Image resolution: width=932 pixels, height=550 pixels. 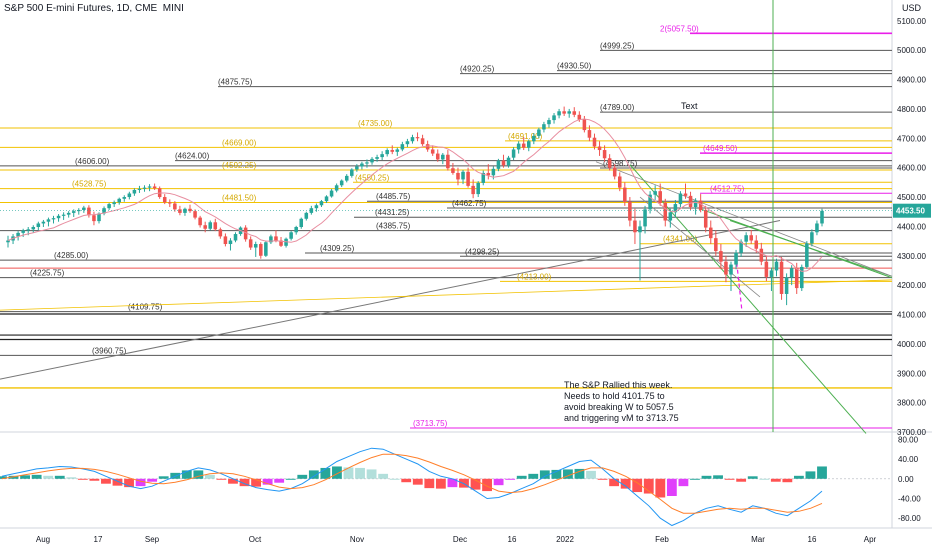 What do you see at coordinates (700, 247) in the screenshot?
I see `gray-wedge-line` at bounding box center [700, 247].